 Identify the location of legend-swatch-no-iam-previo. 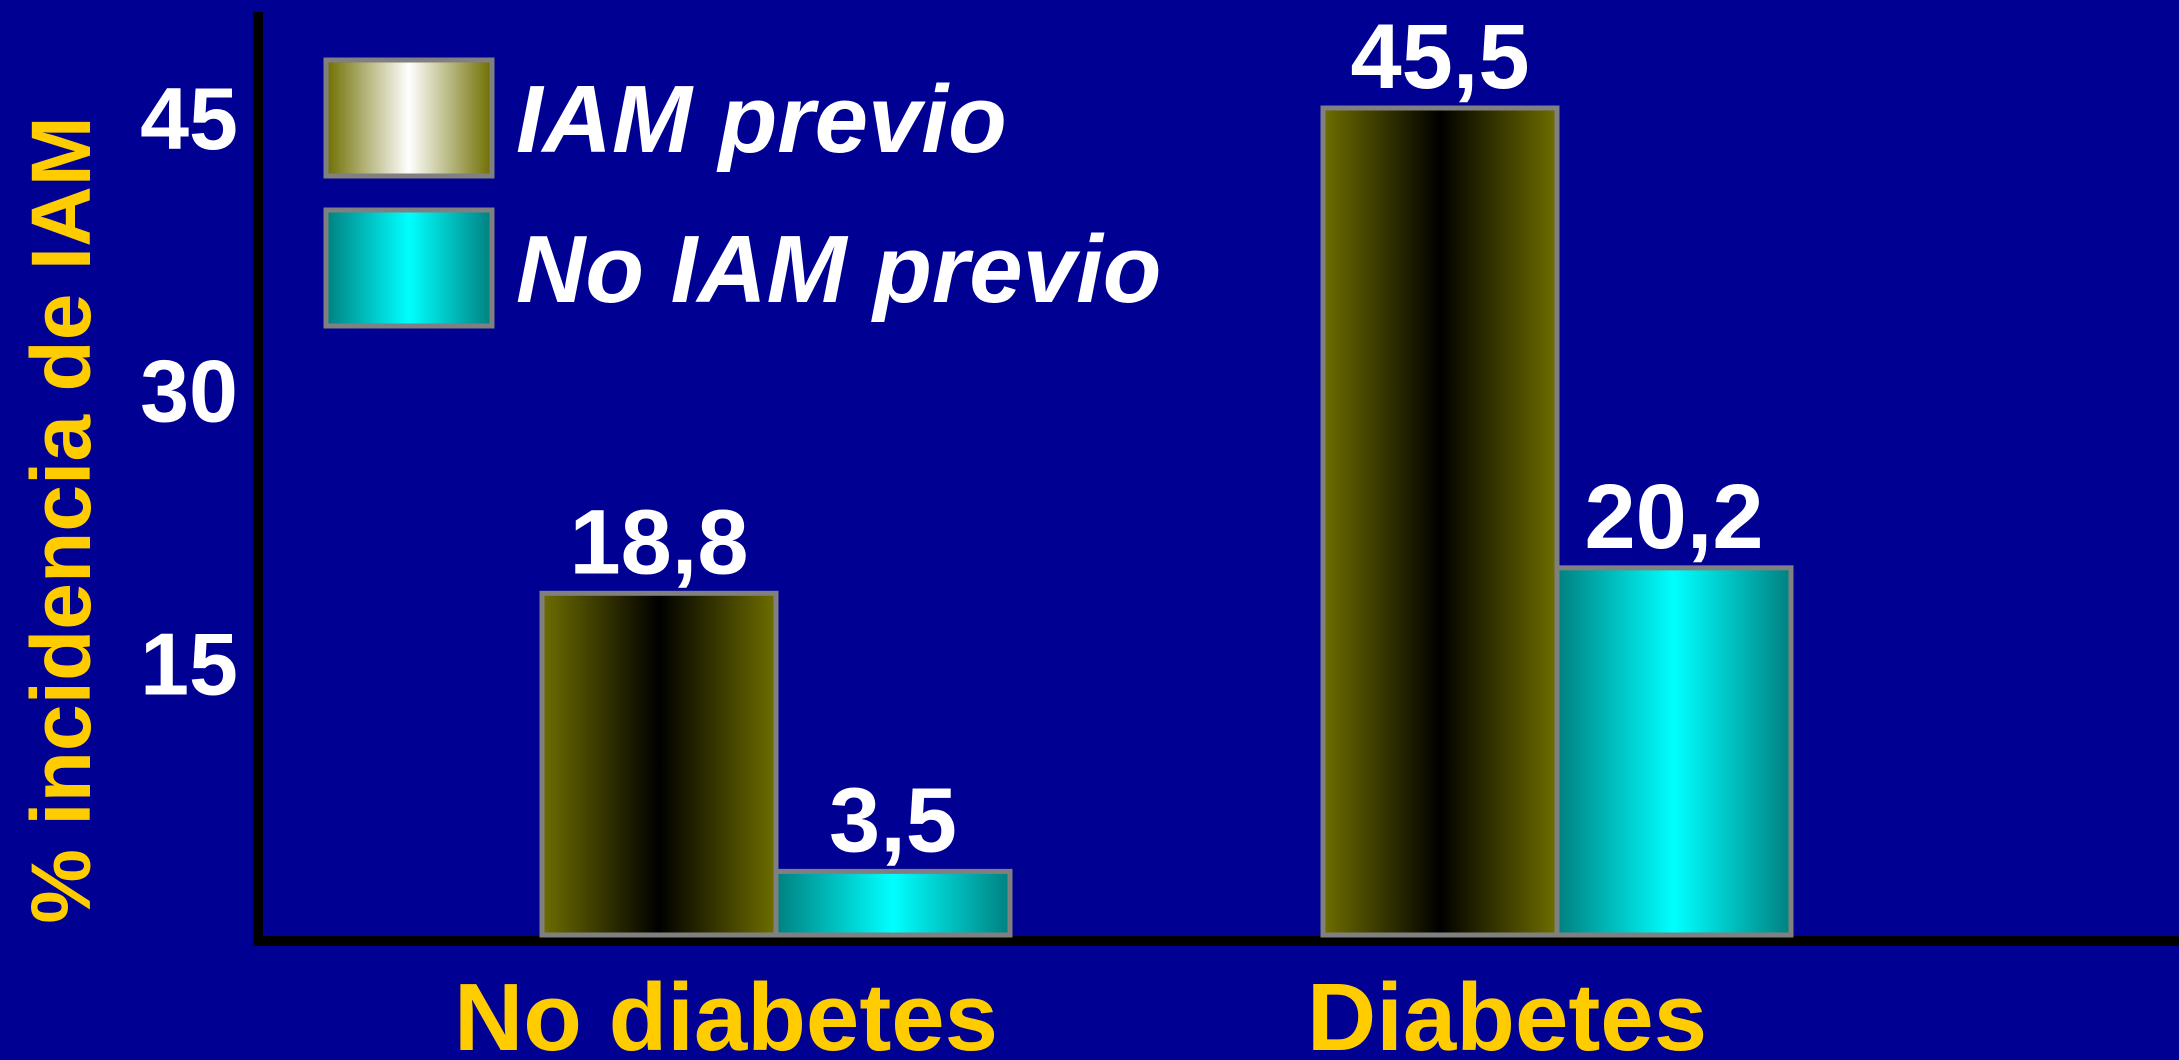
(409, 268).